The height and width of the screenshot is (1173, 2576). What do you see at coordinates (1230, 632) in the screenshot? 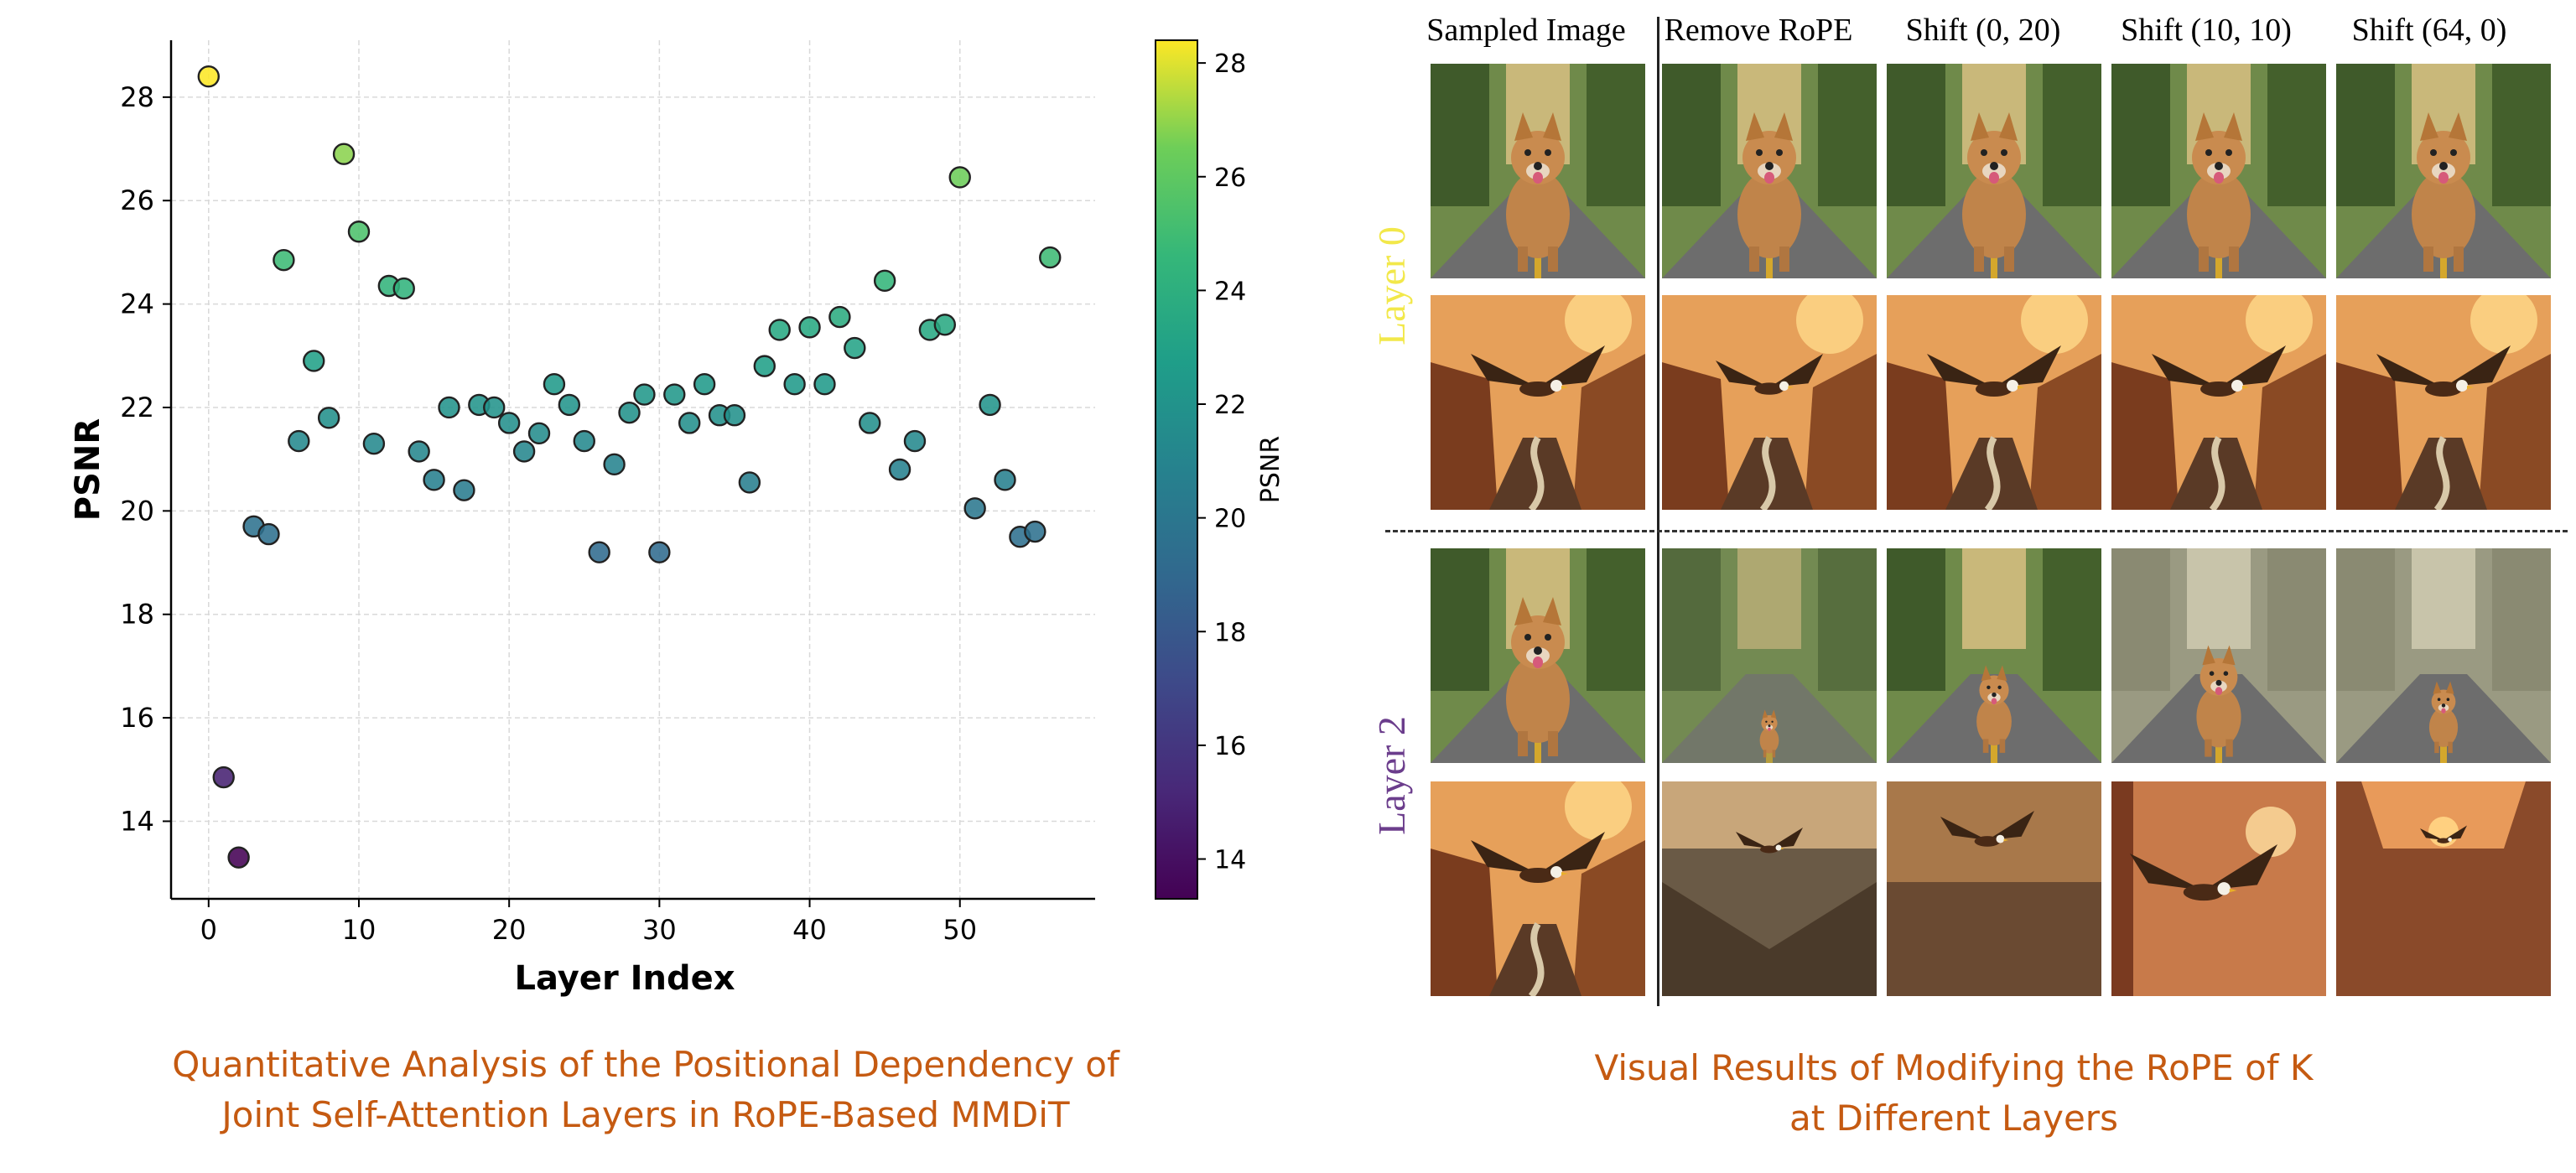
I see `colorbar-tick-label: 18` at bounding box center [1230, 632].